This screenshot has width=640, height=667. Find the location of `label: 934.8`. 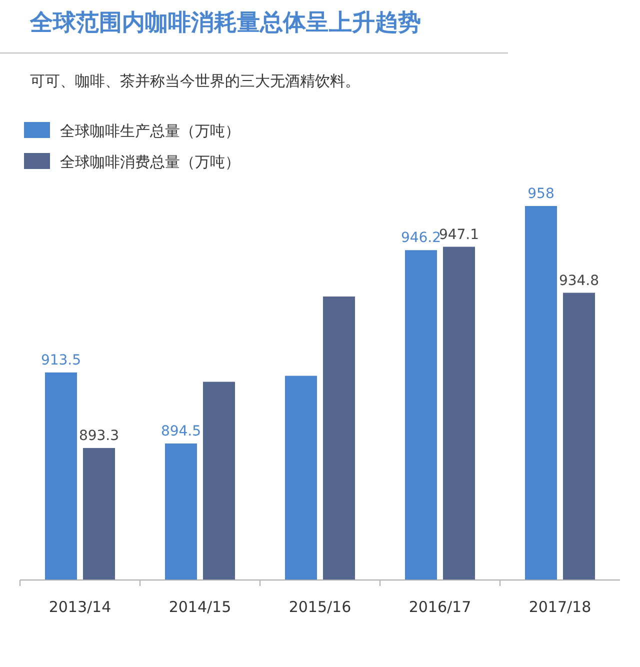

label: 934.8 is located at coordinates (579, 280).